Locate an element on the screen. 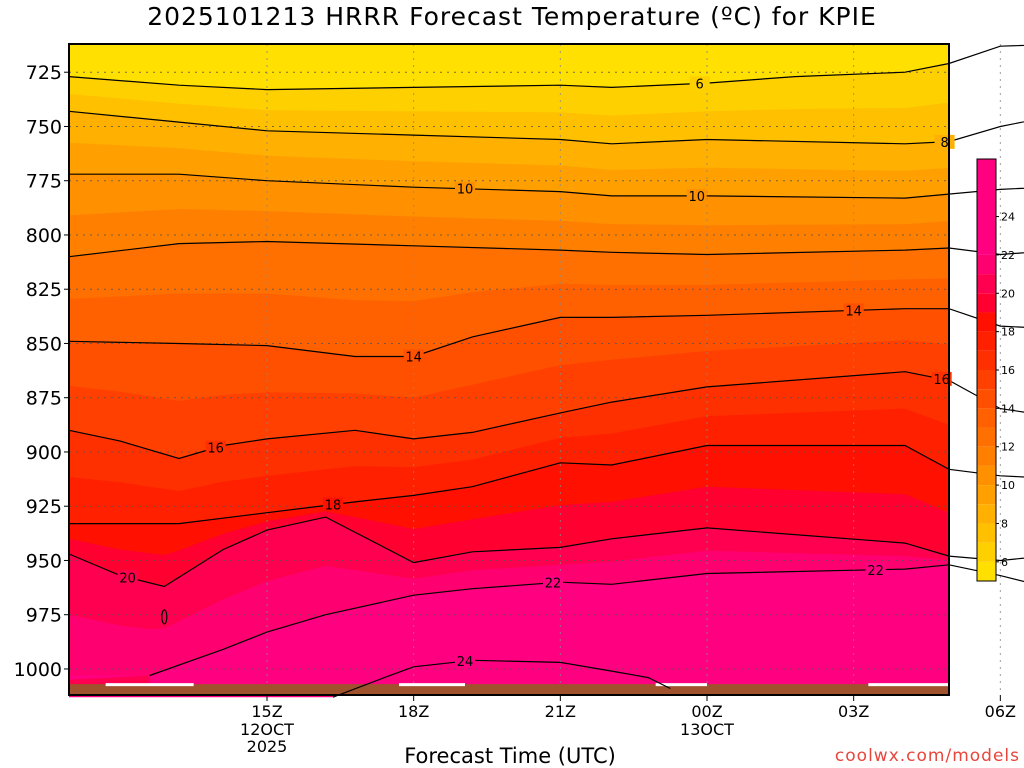  colorbar-label-8: 8 is located at coordinates (1004, 523).